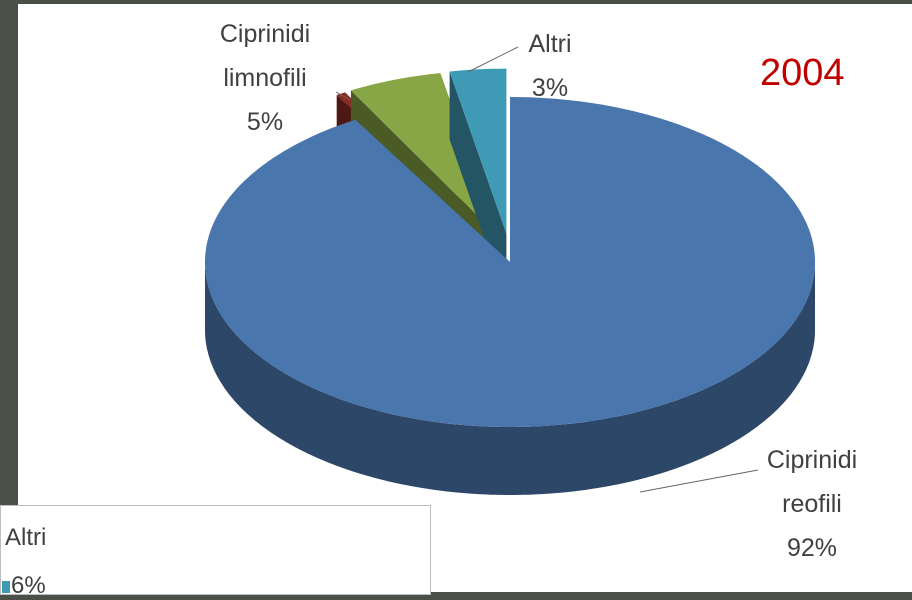 This screenshot has height=600, width=912. What do you see at coordinates (802, 73) in the screenshot?
I see `chart-title: 2004` at bounding box center [802, 73].